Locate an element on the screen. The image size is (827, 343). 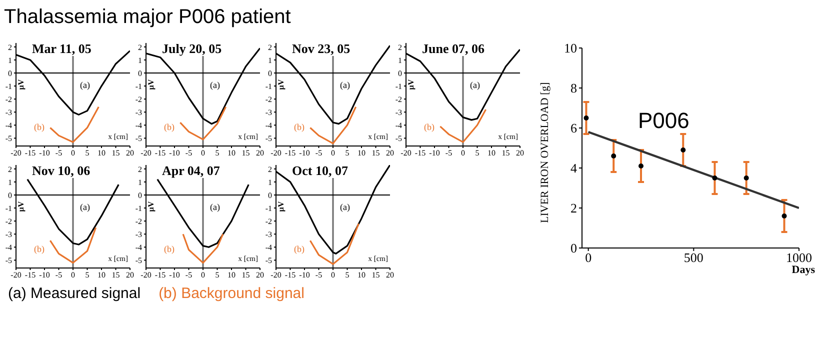
x-tick-label: 500 is located at coordinates (694, 258).